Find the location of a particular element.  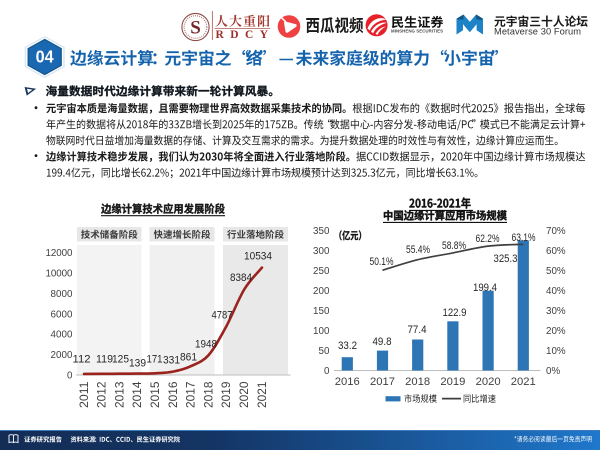

svg-text: 112 is located at coordinates (82, 360).